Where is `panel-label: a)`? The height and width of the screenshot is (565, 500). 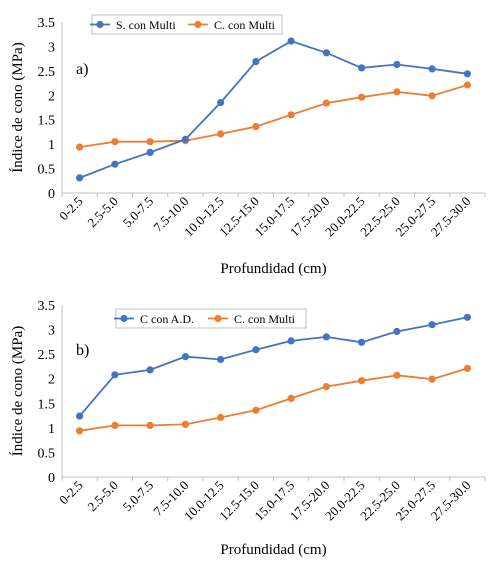 panel-label: a) is located at coordinates (82, 69).